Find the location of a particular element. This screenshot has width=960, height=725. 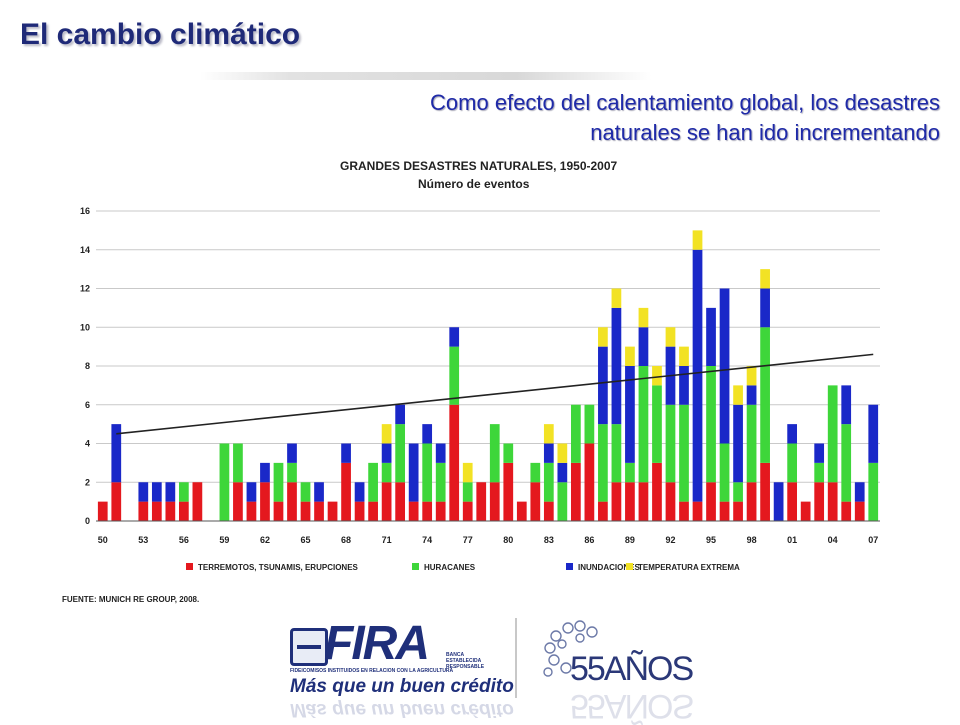

fira-wordmark: FIRA is located at coordinates (377, 643).